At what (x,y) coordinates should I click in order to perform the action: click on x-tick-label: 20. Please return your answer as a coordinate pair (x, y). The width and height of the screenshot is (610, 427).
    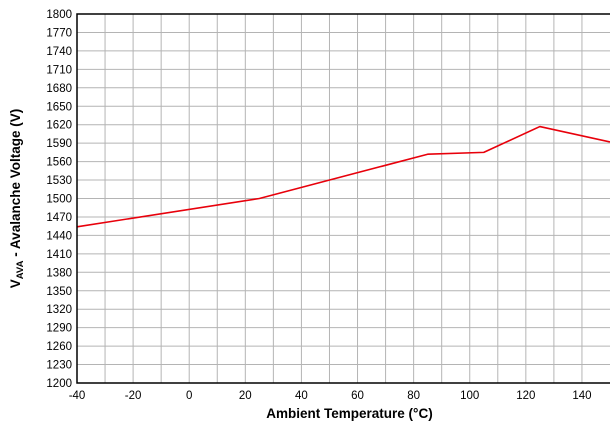
    Looking at the image, I should click on (245, 396).